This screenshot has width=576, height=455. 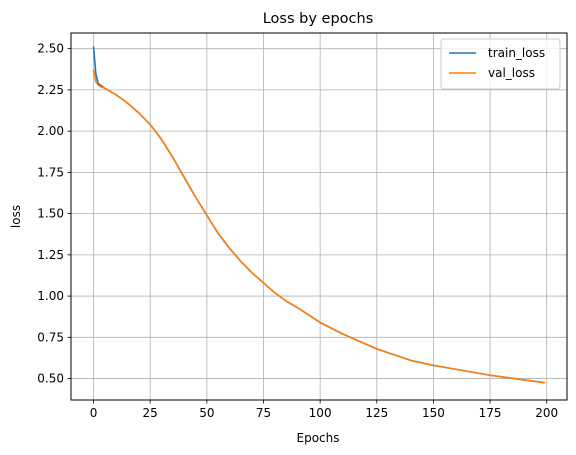 I want to click on x-tick-label: 200, so click(x=546, y=413).